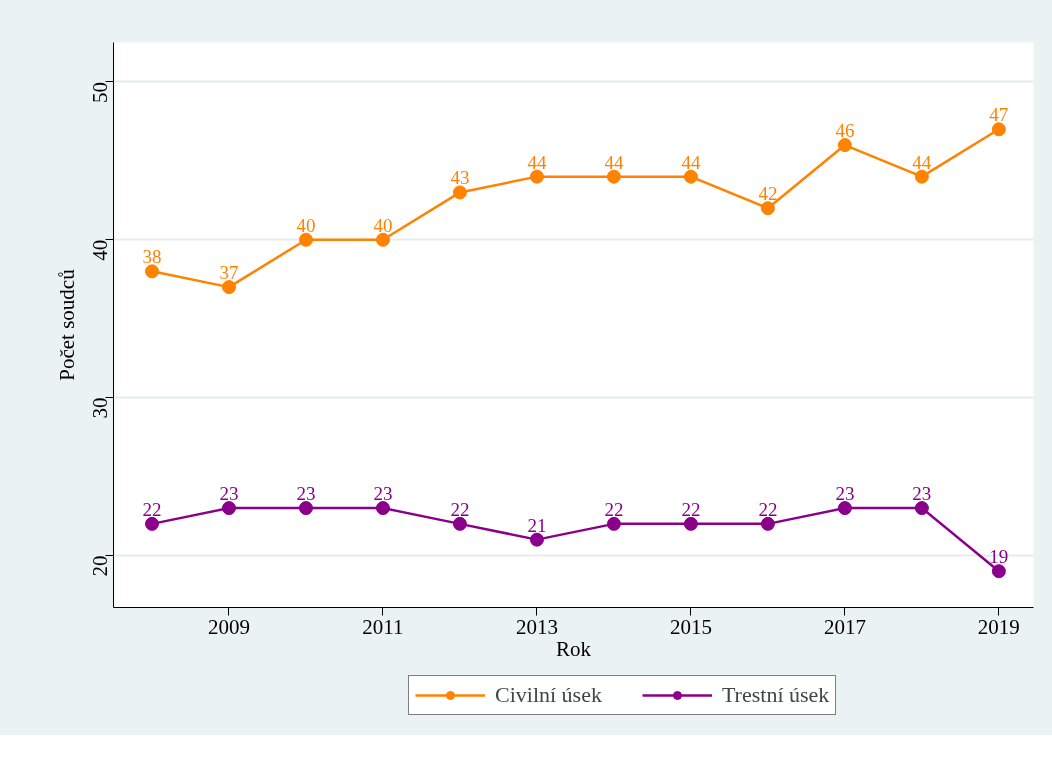  What do you see at coordinates (228, 626) in the screenshot?
I see `x-tick-label: 2009` at bounding box center [228, 626].